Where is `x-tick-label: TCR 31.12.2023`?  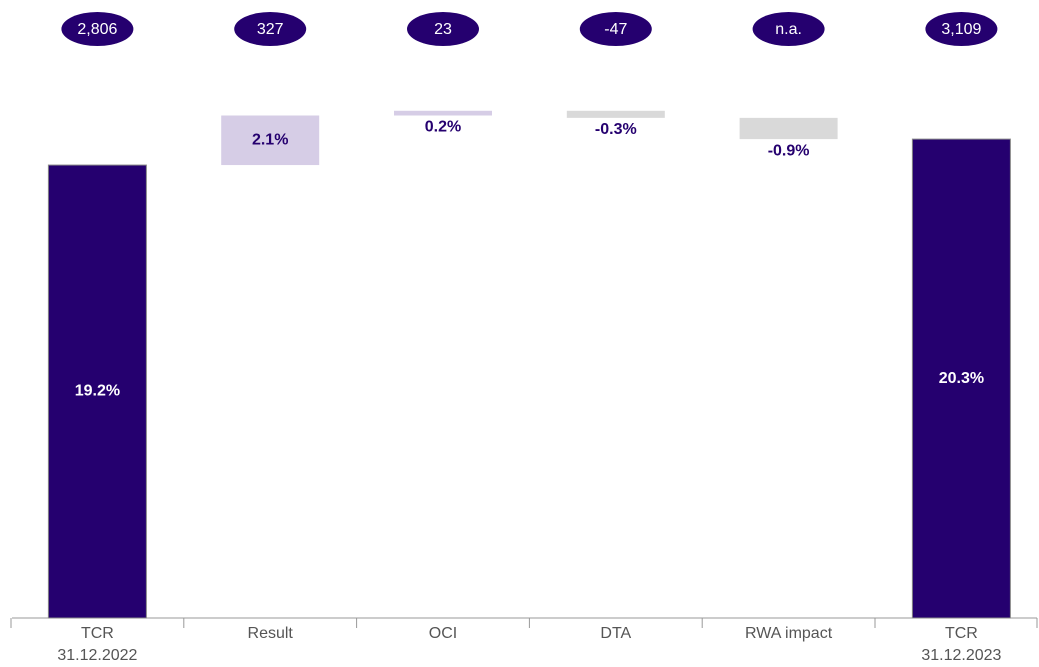
x-tick-label: TCR 31.12.2023 is located at coordinates (961, 644).